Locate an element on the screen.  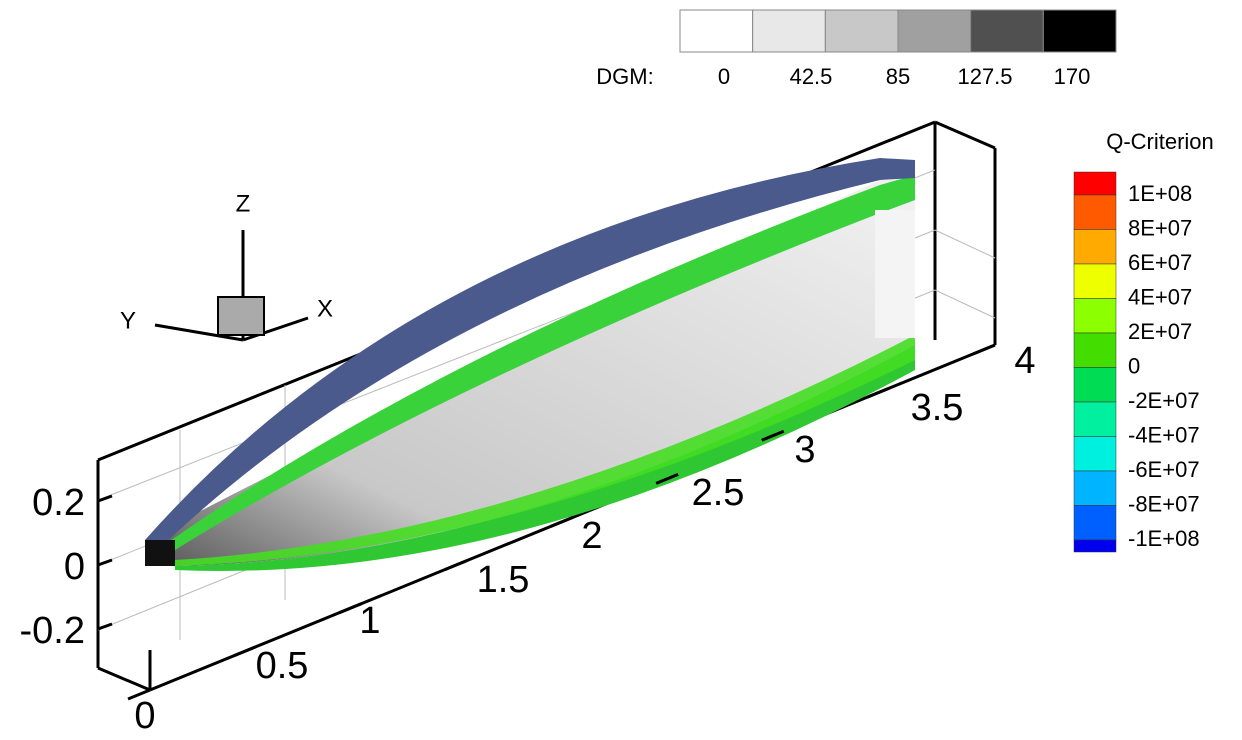
colorbar-tick-label: 2E+07 is located at coordinates (1160, 331).